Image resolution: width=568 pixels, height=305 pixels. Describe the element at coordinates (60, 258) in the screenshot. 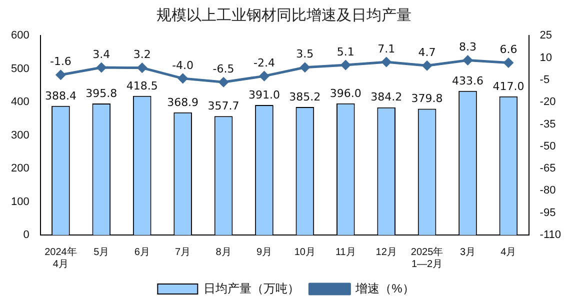

I see `x-tick-label: 2024年 4月` at that location.